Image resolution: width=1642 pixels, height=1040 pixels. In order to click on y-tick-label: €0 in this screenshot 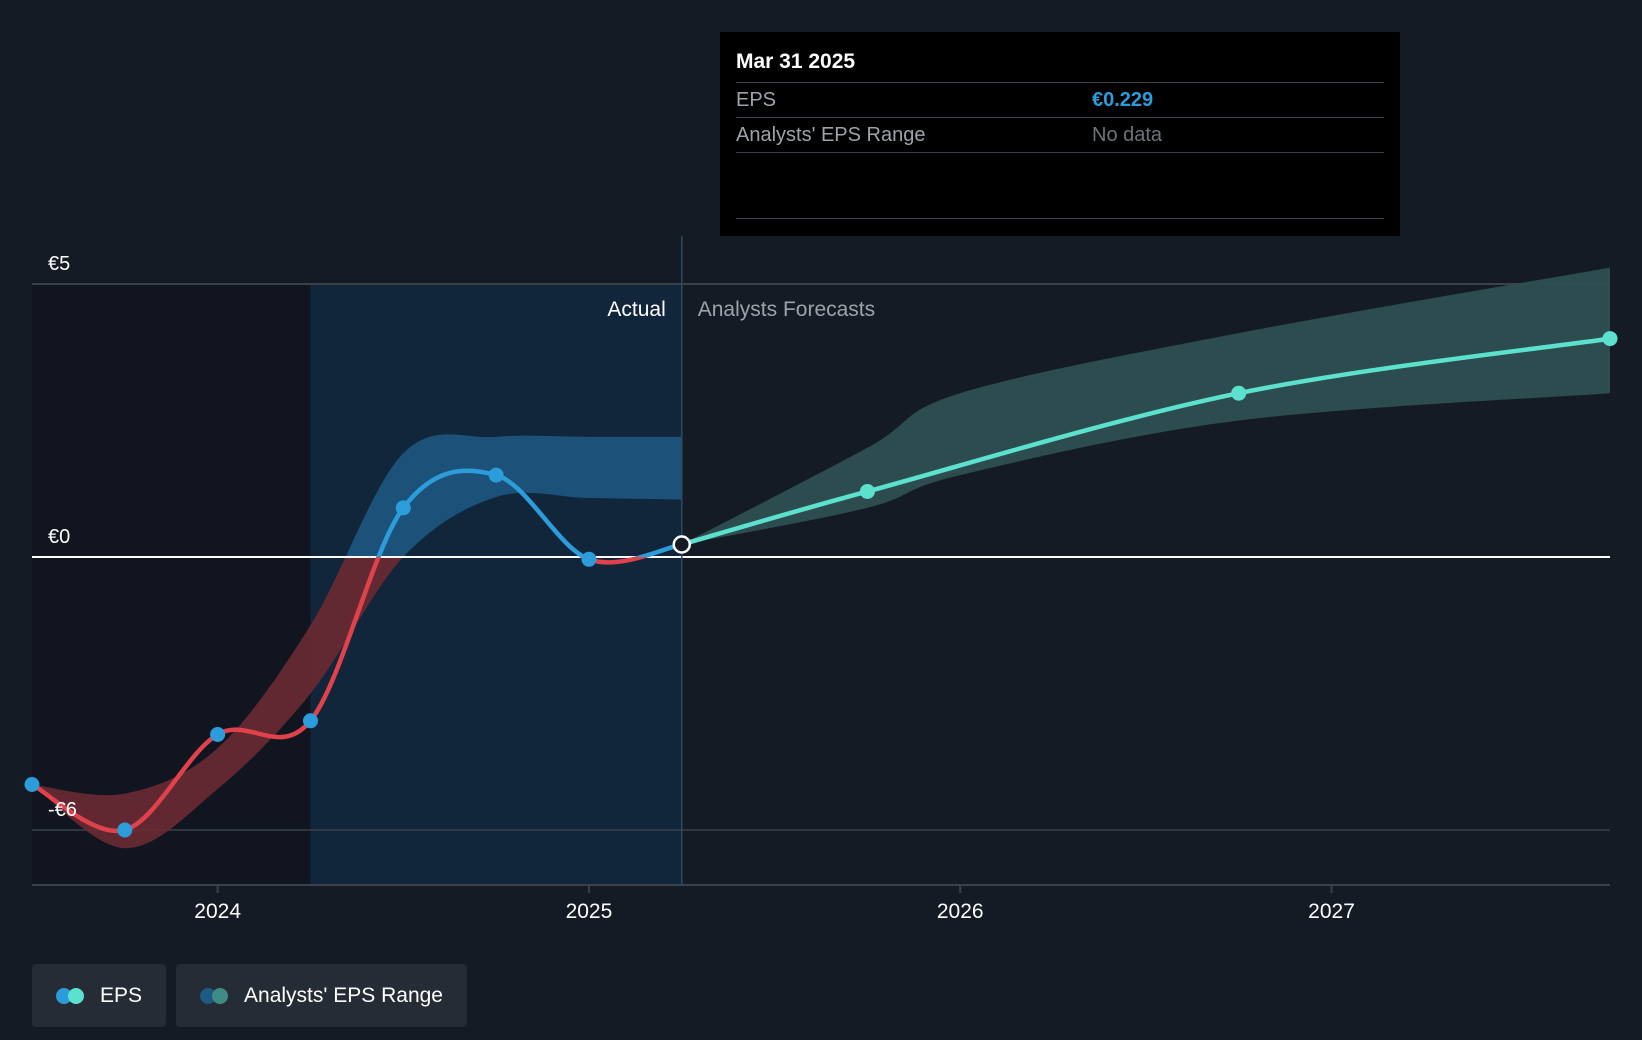, I will do `click(59, 537)`.